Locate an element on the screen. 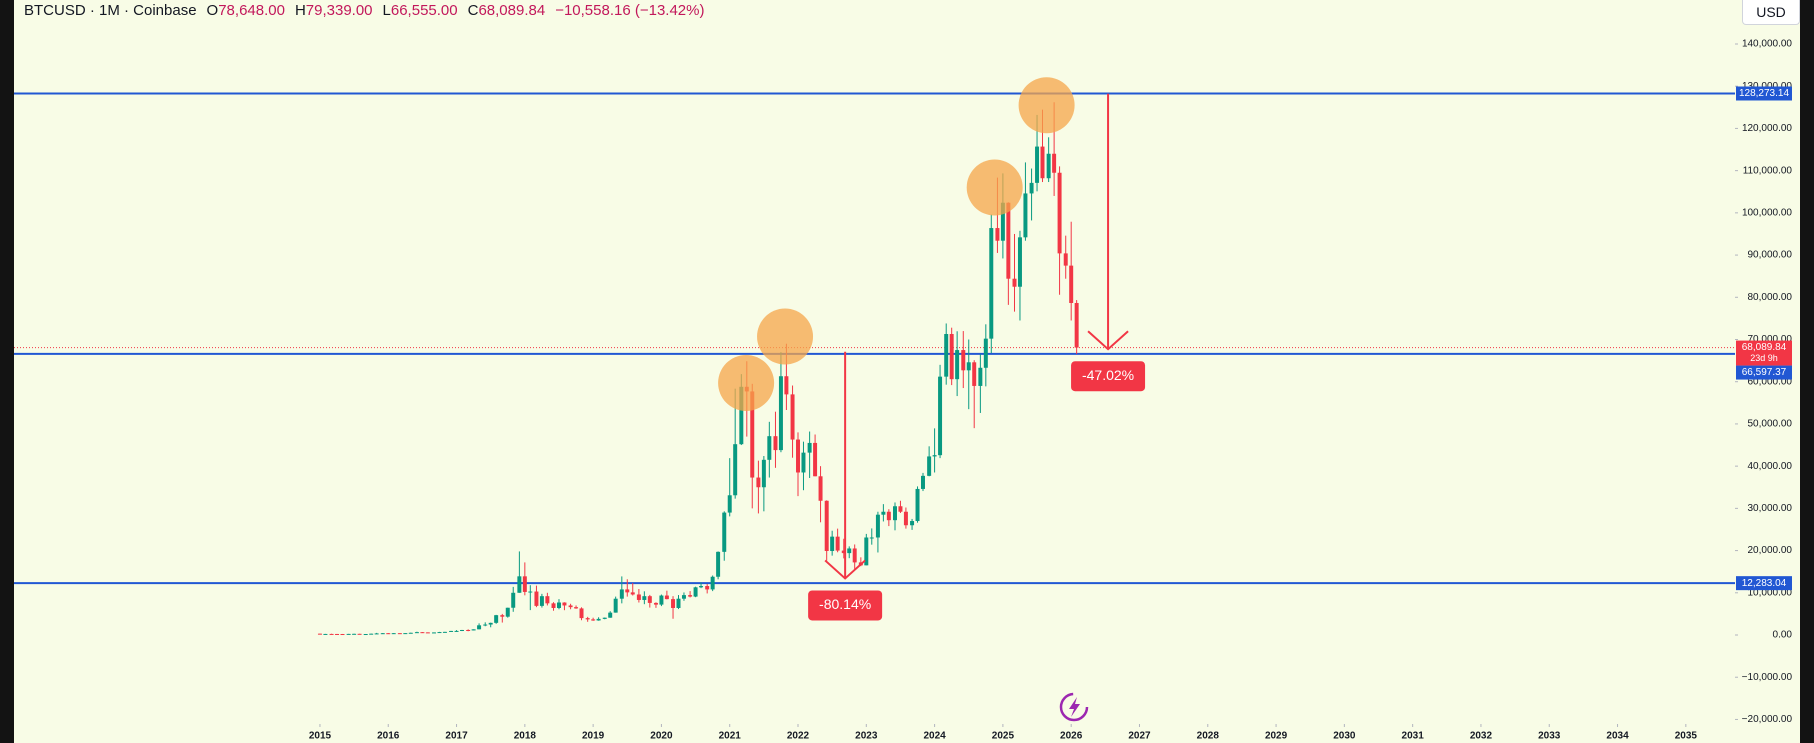 The width and height of the screenshot is (1814, 743). symbol: BTCUSD · 1M · Coinbase is located at coordinates (110, 10).